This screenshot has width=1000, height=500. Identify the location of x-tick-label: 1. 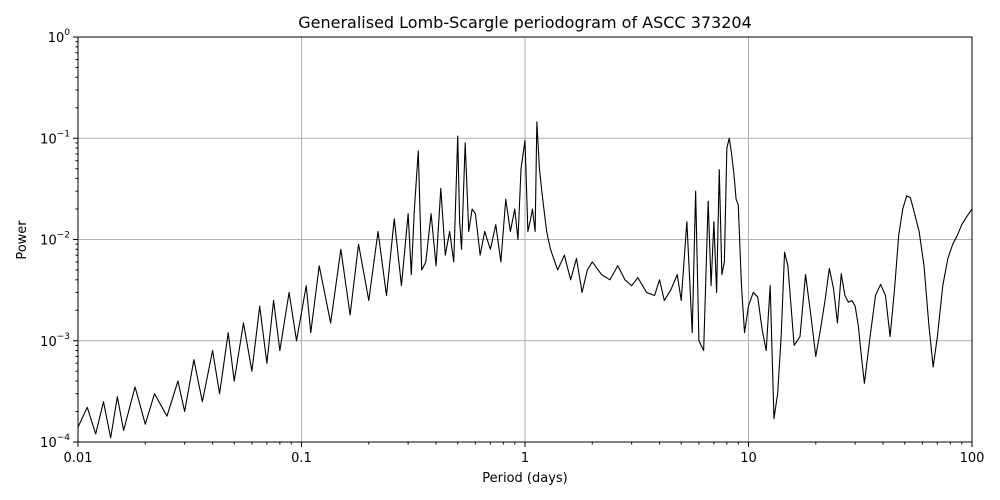
(525, 458).